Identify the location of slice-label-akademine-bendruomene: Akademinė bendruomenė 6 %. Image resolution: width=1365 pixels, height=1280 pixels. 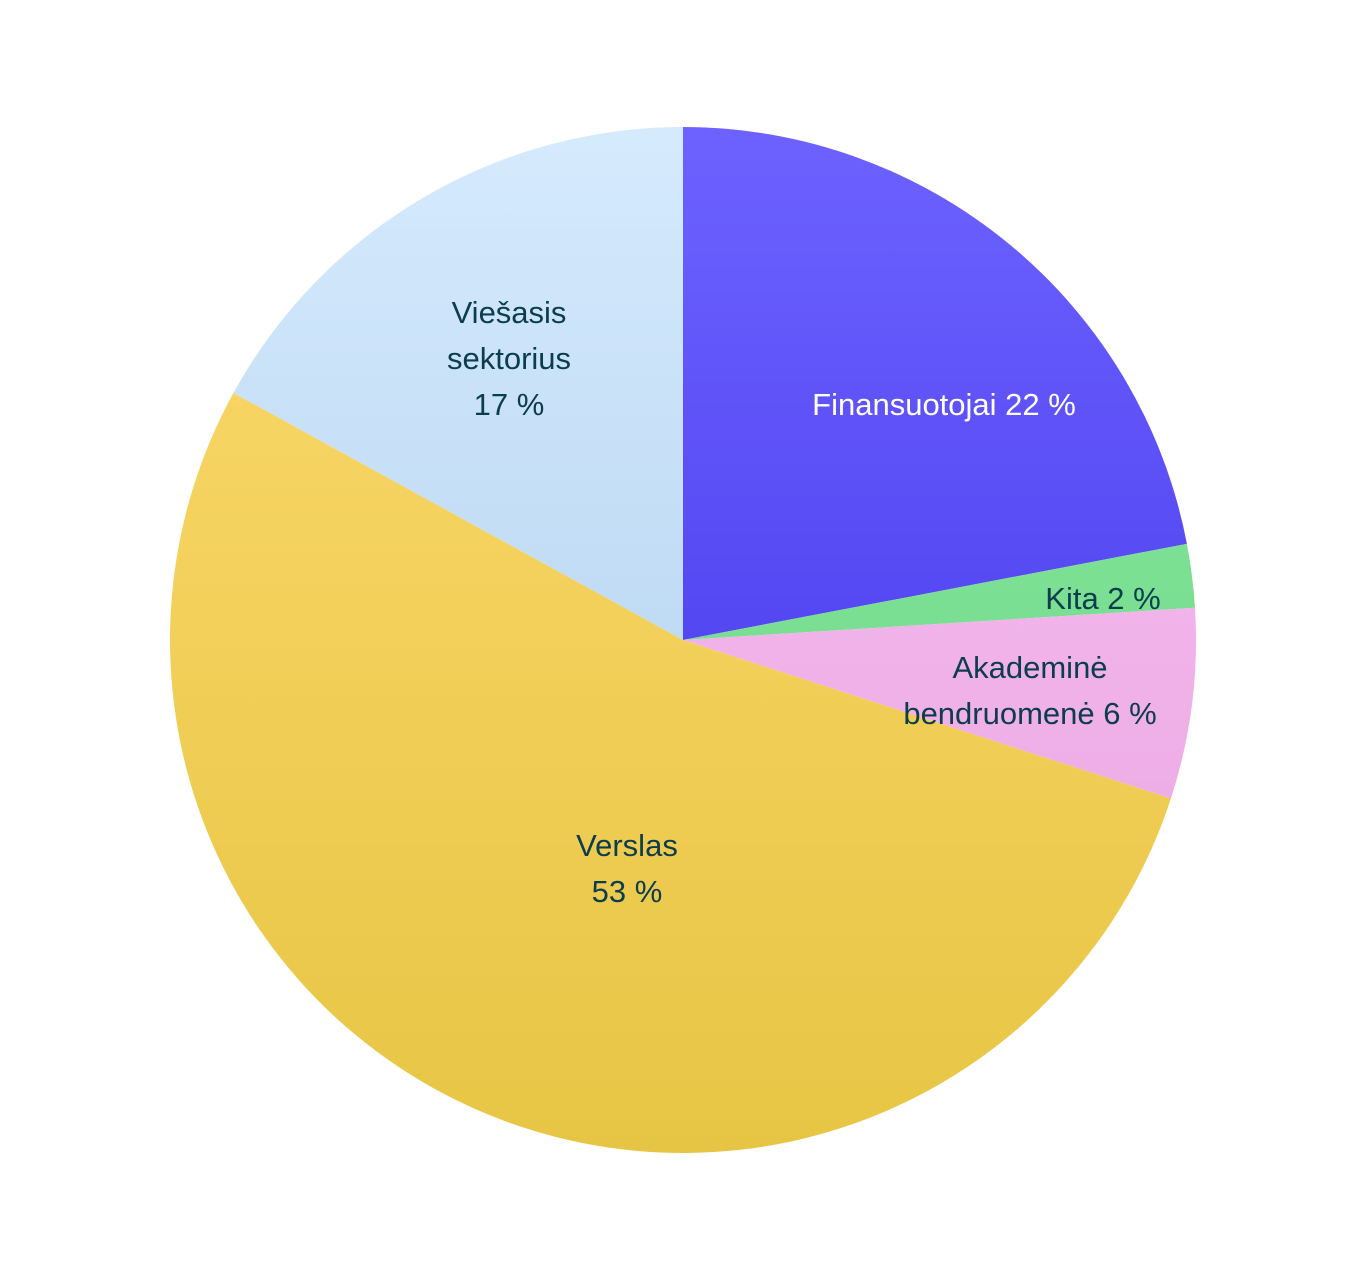
(1029, 690).